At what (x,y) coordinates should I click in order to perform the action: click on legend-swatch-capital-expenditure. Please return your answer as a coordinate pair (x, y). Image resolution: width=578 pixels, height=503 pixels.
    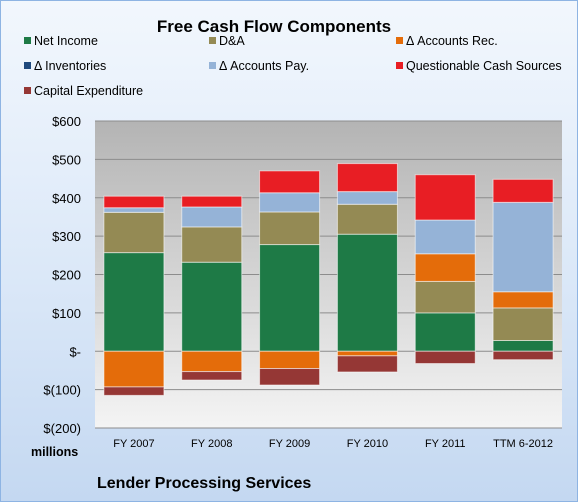
    Looking at the image, I should click on (27, 90).